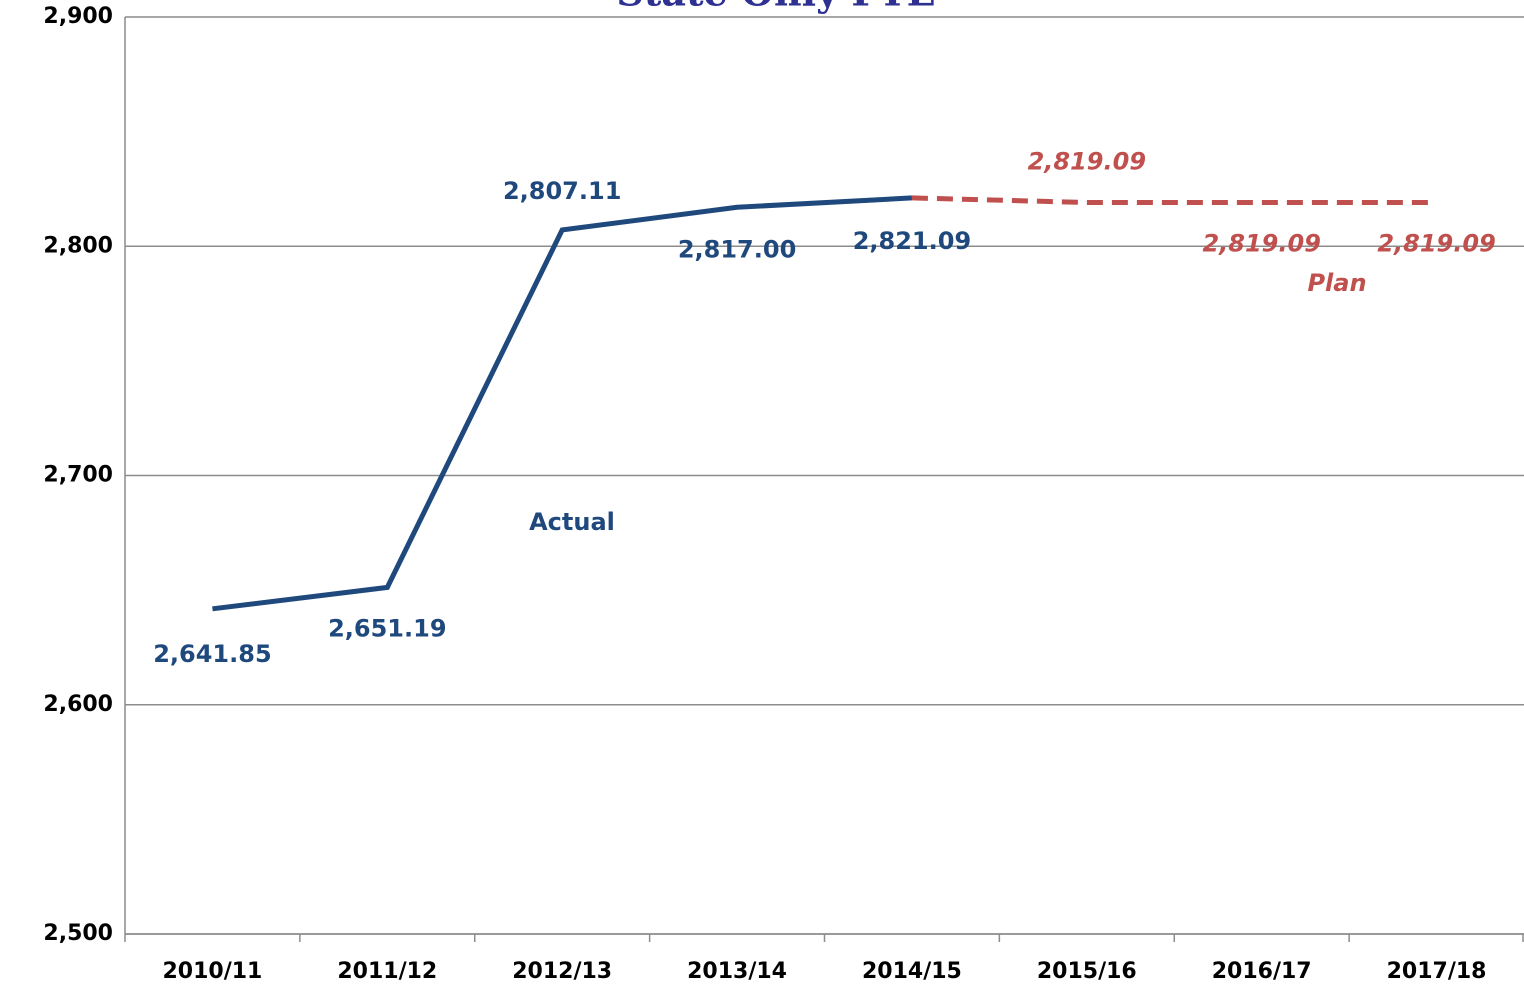 This screenshot has width=1524, height=991. What do you see at coordinates (78, 475) in the screenshot?
I see `y-tick-label: 2,700` at bounding box center [78, 475].